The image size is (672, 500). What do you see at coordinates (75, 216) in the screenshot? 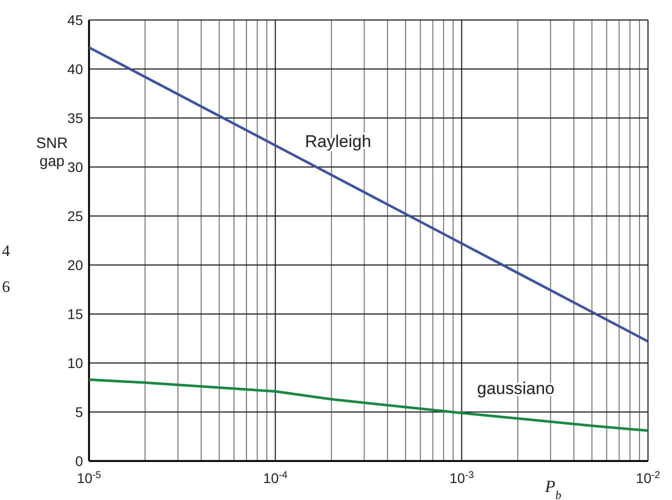
I see `y-tick-label: 25` at bounding box center [75, 216].